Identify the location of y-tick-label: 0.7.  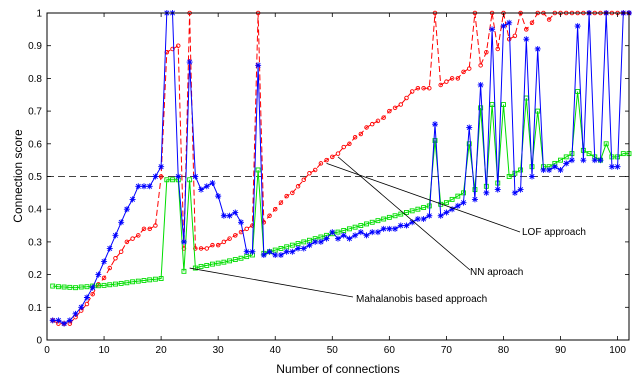
(35, 112).